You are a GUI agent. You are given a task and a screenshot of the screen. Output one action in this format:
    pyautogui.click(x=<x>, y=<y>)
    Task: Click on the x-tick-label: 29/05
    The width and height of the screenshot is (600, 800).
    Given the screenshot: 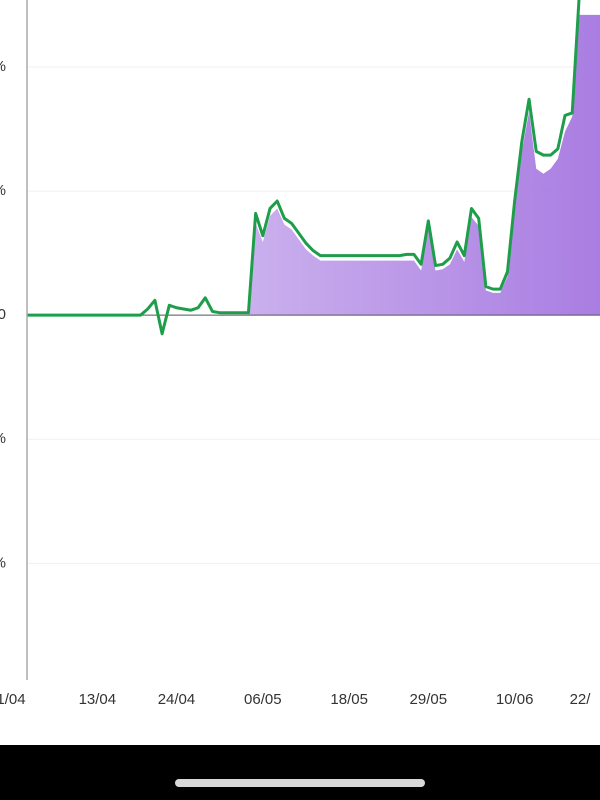 What is the action you would take?
    pyautogui.click(x=429, y=699)
    